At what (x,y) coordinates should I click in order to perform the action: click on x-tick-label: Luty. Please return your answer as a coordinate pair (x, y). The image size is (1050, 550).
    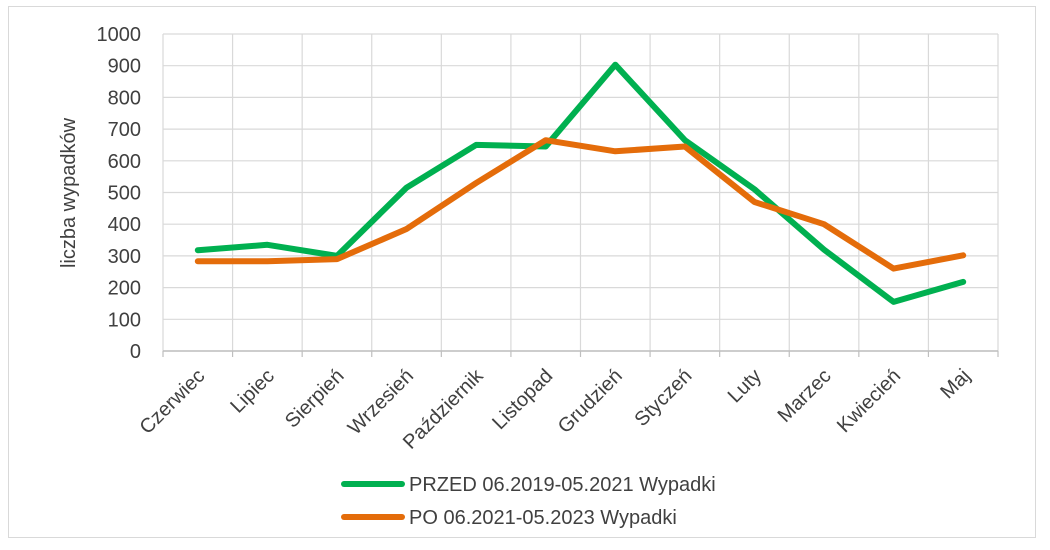
    Looking at the image, I should click on (745, 386).